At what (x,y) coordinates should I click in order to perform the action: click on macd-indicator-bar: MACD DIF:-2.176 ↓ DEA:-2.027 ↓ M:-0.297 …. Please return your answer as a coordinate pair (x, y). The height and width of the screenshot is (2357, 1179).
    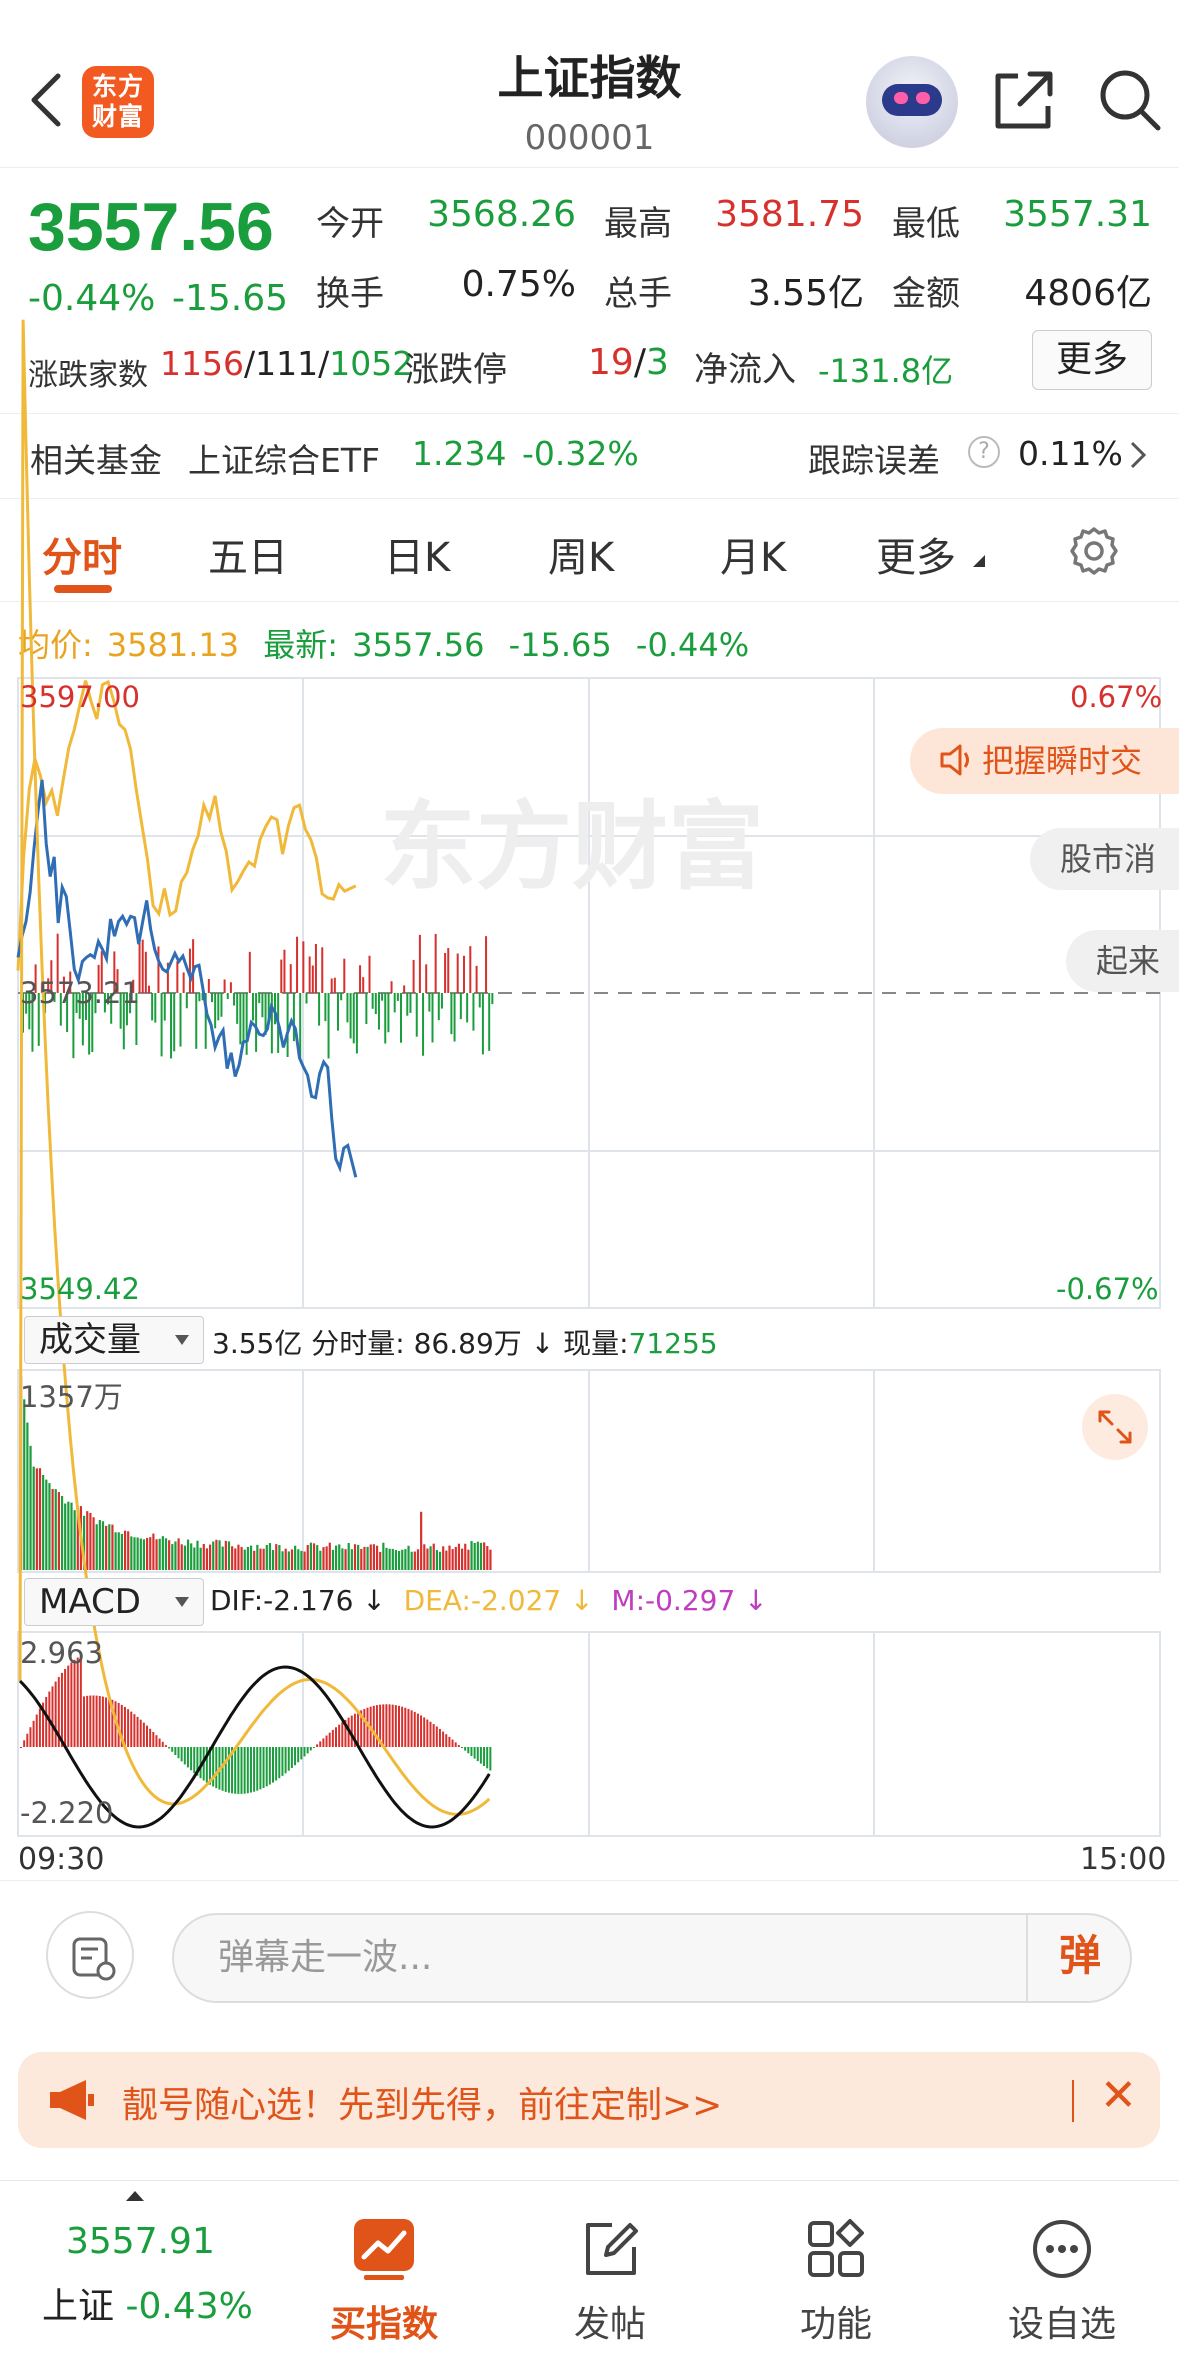
    Looking at the image, I should click on (589, 1606).